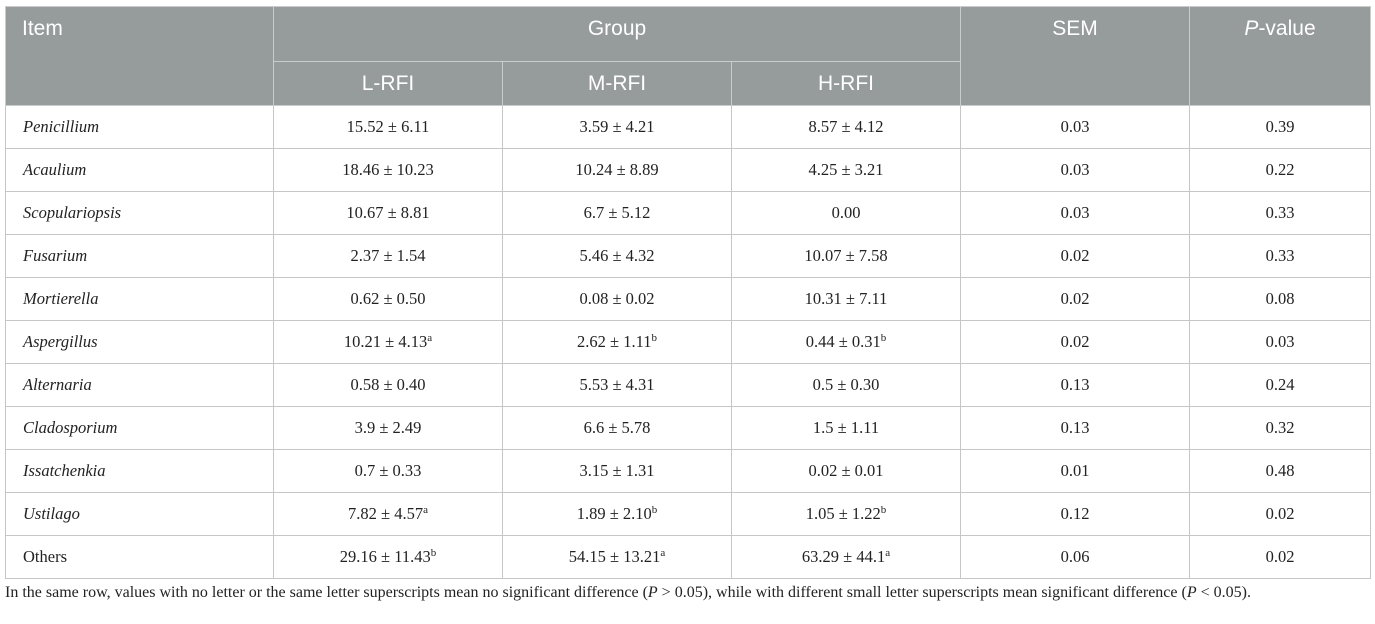  I want to click on row-item-name: Scopulariopsis, so click(139, 213).